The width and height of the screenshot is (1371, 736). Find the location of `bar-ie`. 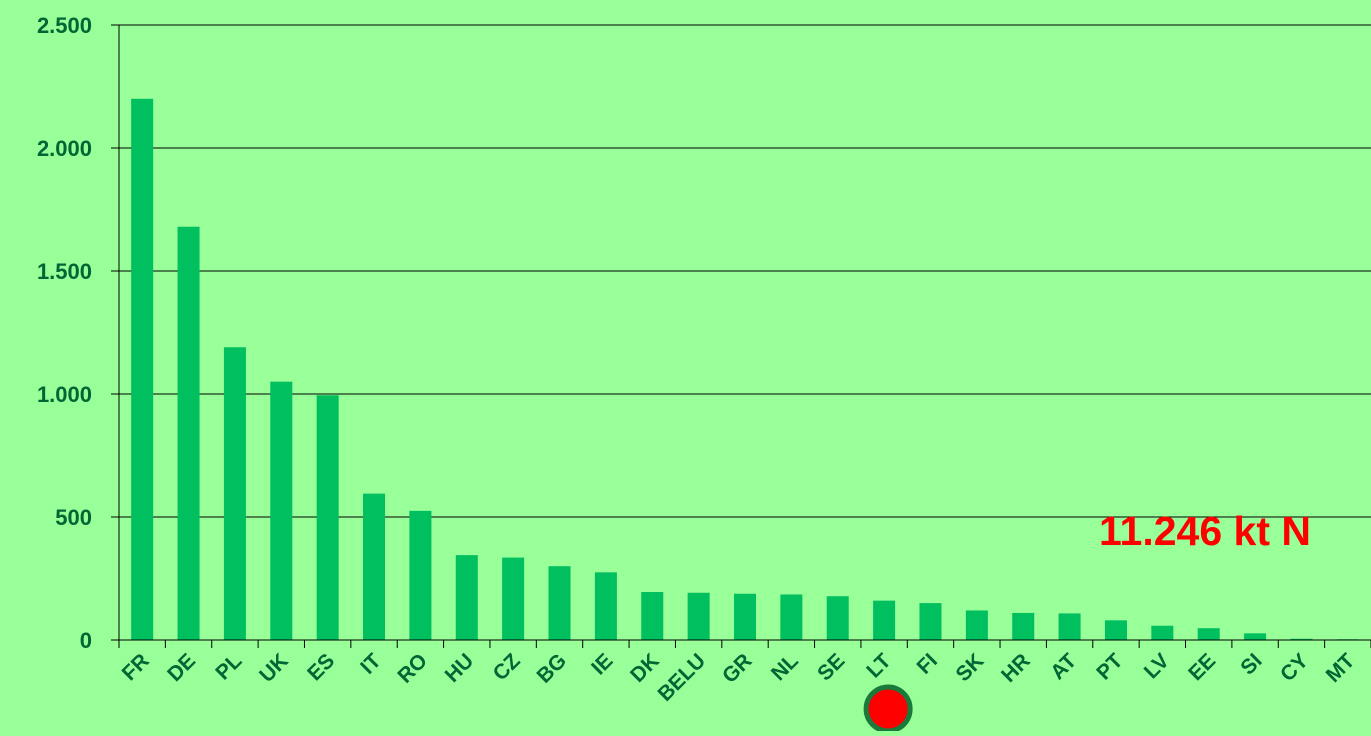

bar-ie is located at coordinates (605, 606).